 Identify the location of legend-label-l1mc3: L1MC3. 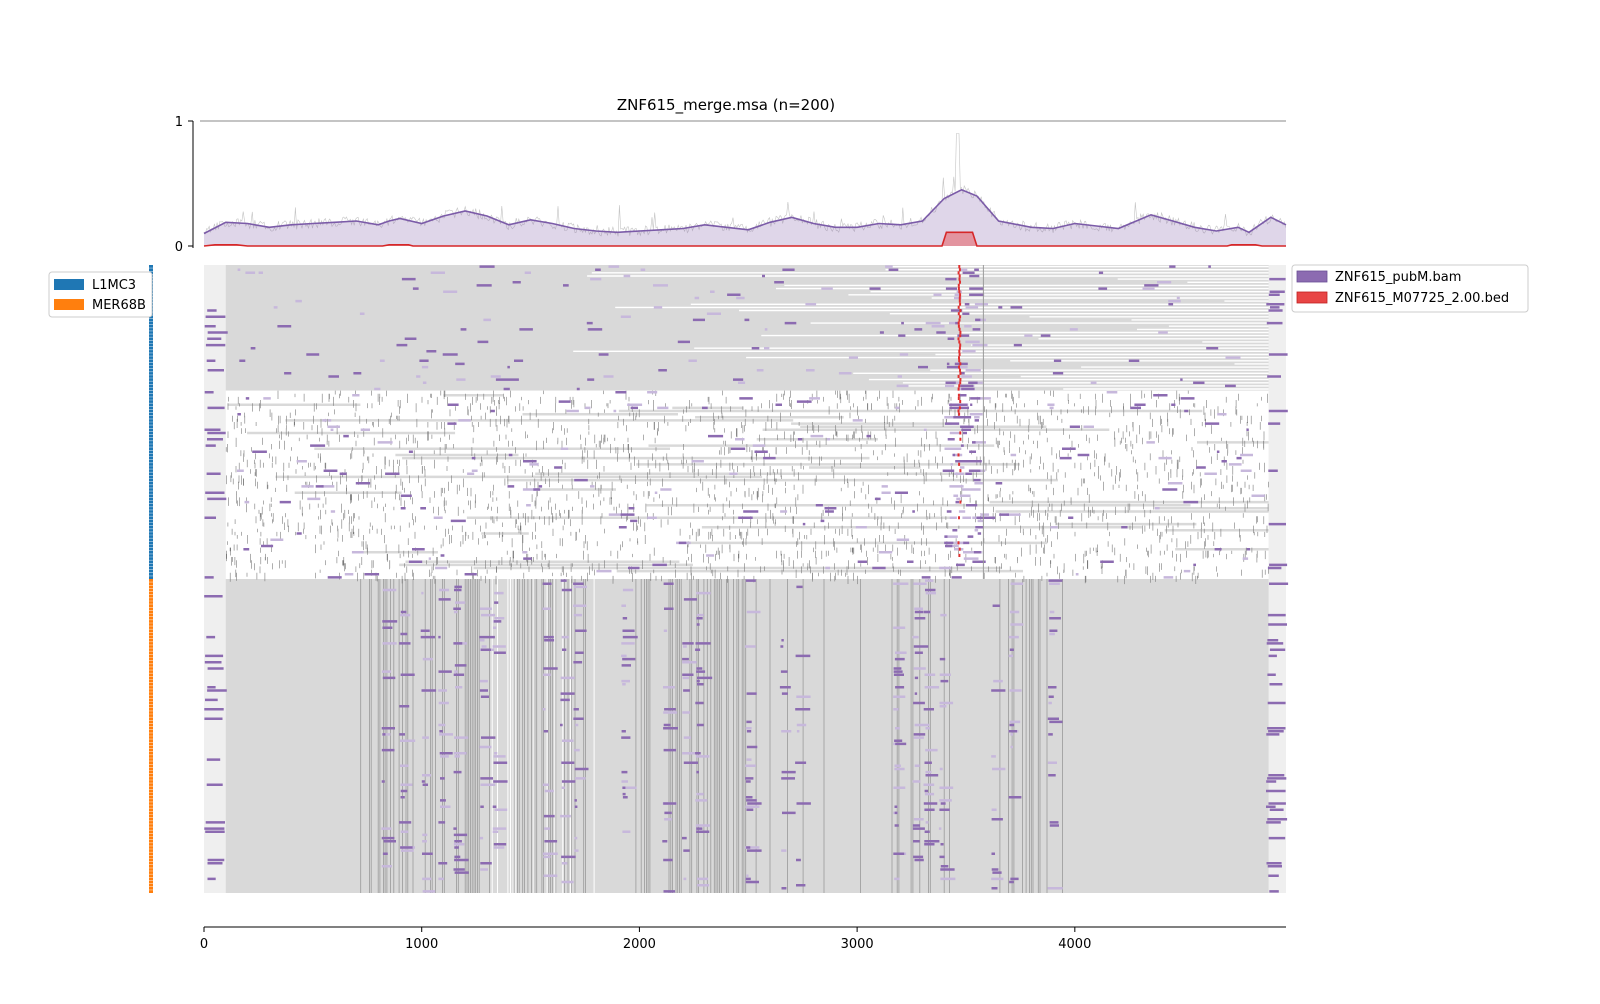
(114, 285).